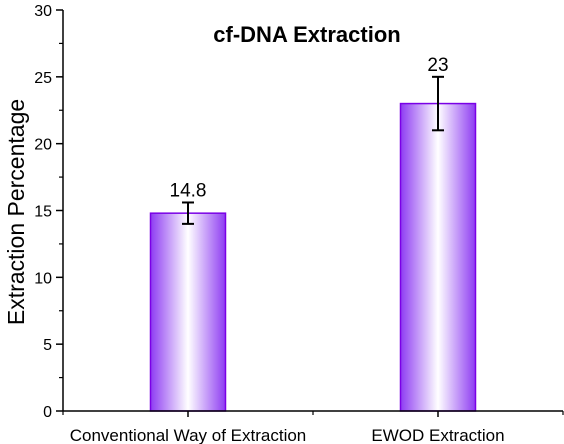 The height and width of the screenshot is (444, 564). What do you see at coordinates (306, 34) in the screenshot?
I see `chart-title: cf-DNA Extraction` at bounding box center [306, 34].